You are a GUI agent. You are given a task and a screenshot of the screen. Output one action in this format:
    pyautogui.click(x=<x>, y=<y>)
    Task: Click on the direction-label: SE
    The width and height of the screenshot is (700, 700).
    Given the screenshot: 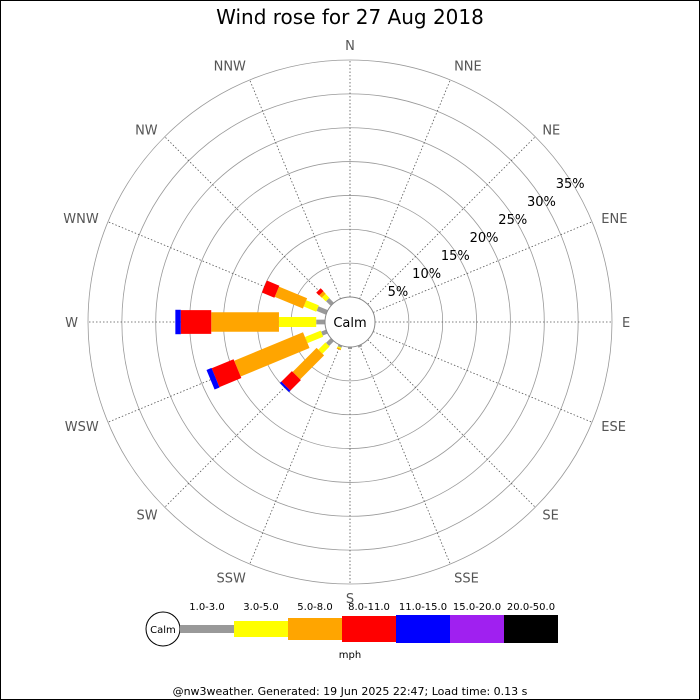 What is the action you would take?
    pyautogui.click(x=550, y=515)
    